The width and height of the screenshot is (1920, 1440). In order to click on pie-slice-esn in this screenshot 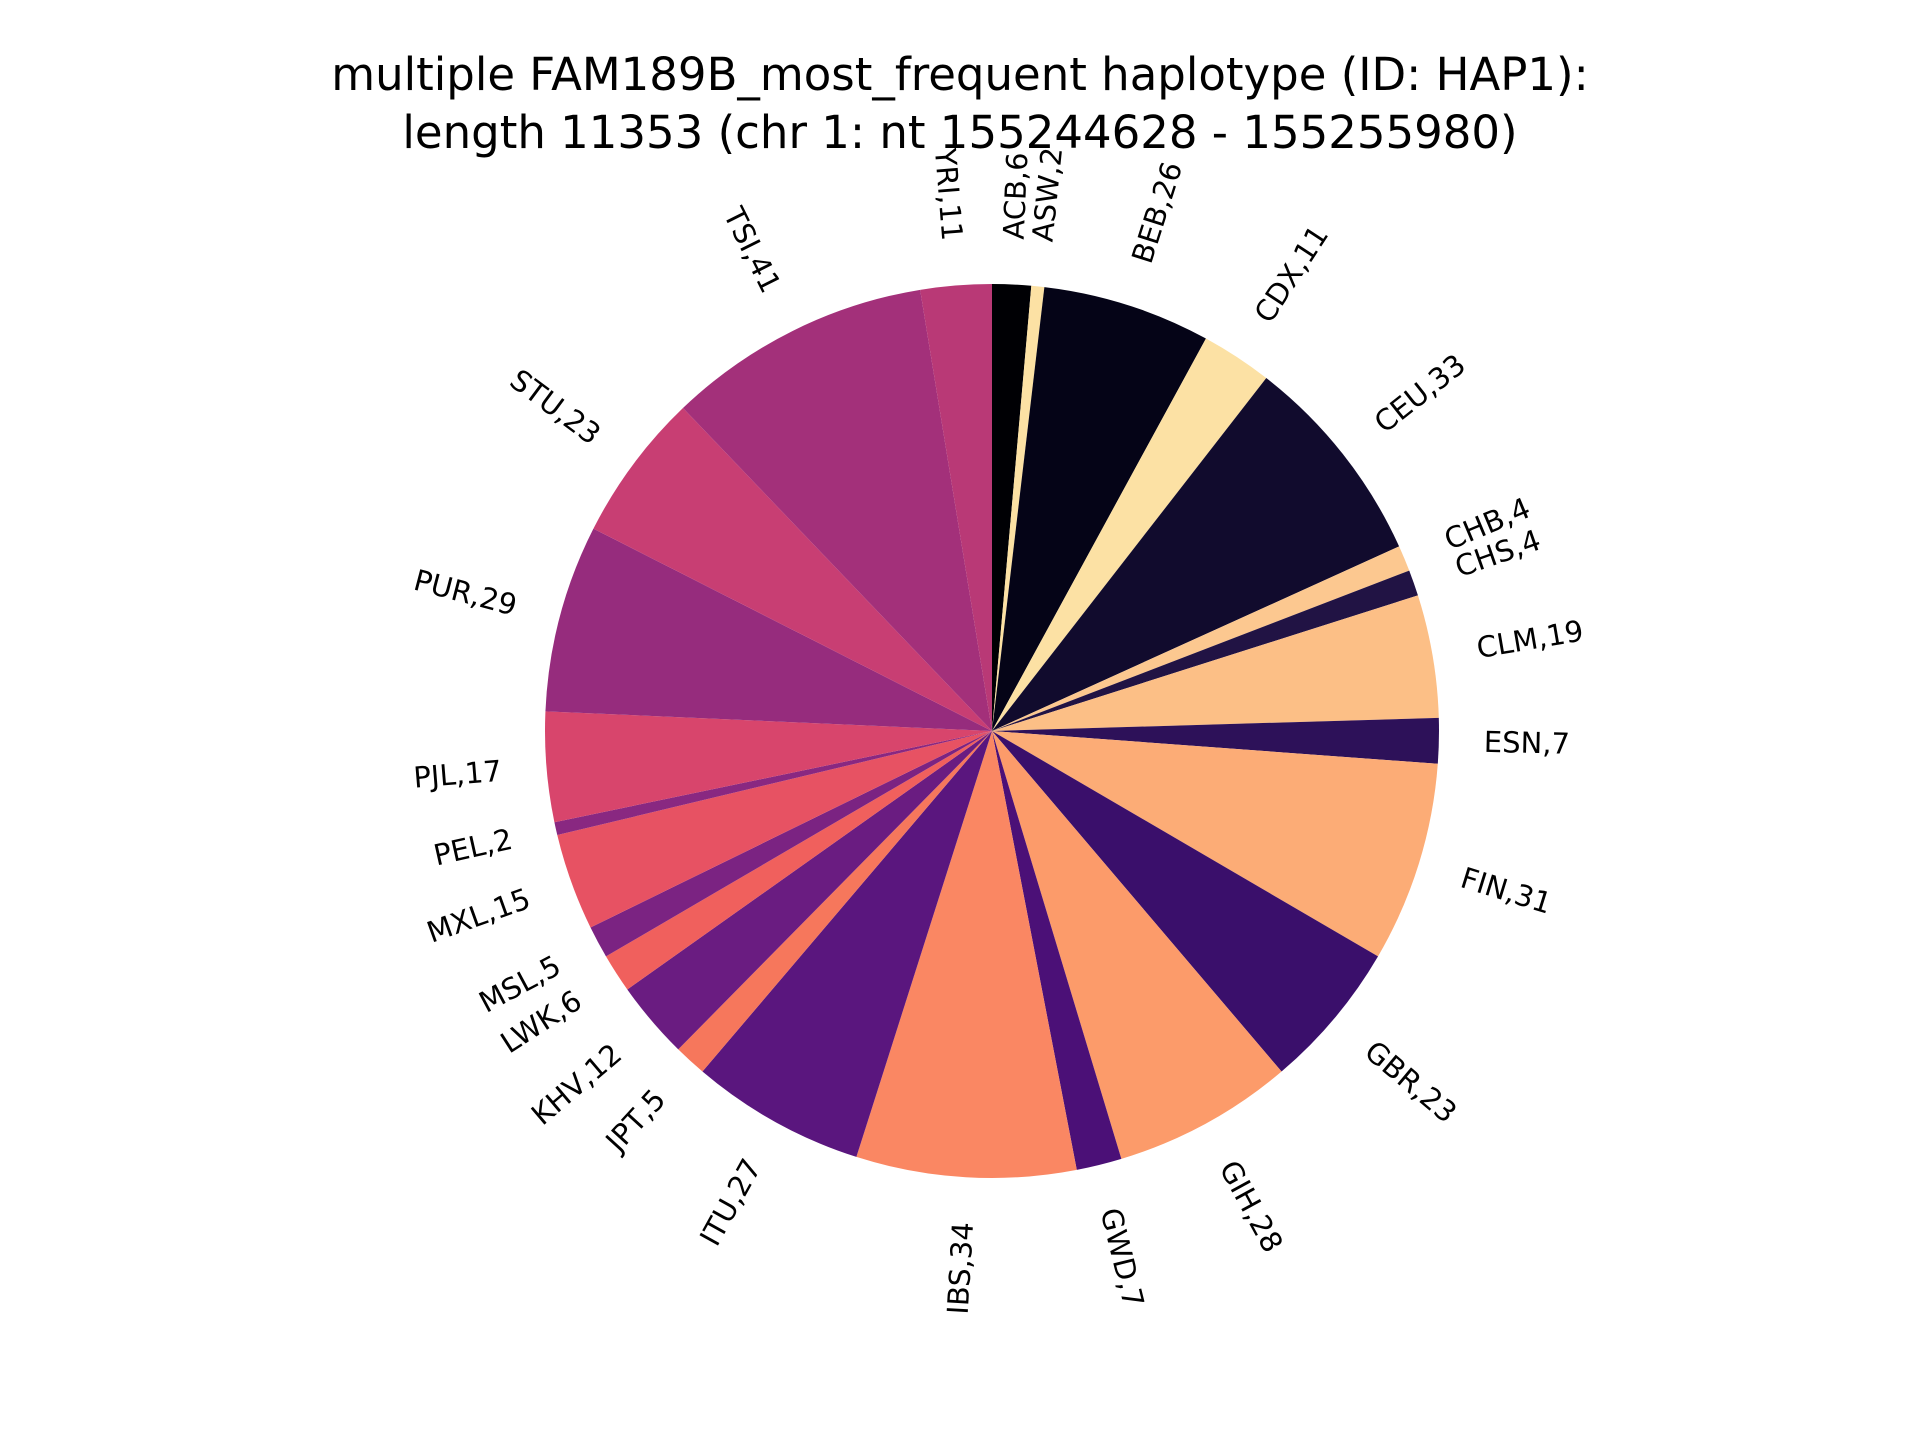, I will do `click(1216, 740)`.